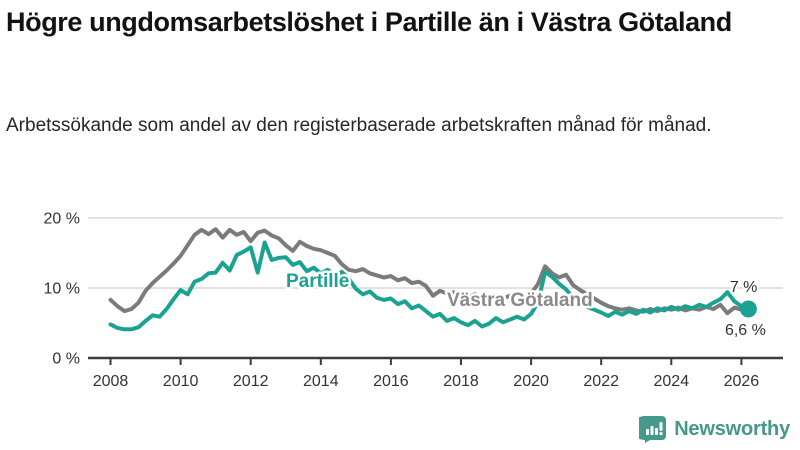 This screenshot has height=450, width=800. What do you see at coordinates (748, 309) in the screenshot?
I see `series-end-dot-partille` at bounding box center [748, 309].